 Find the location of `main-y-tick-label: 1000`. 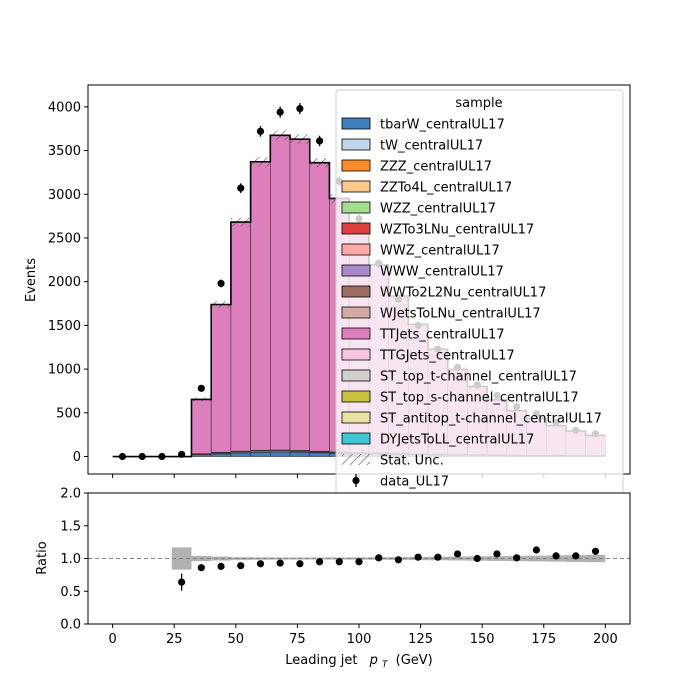

main-y-tick-label: 1000 is located at coordinates (64, 370).